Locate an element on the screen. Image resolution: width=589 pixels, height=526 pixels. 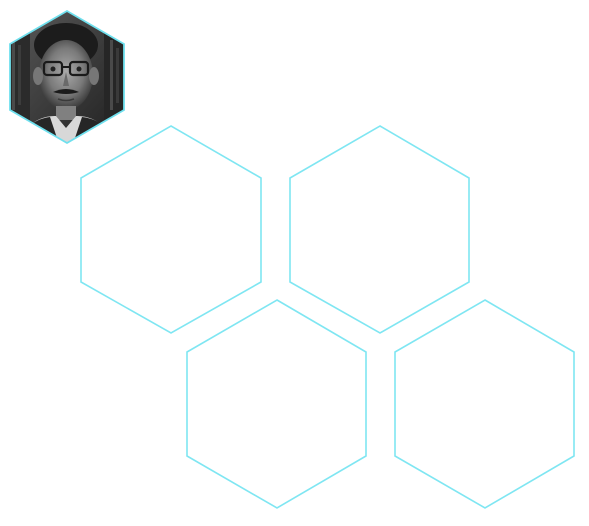
person-photo-icon is located at coordinates (67, 77).